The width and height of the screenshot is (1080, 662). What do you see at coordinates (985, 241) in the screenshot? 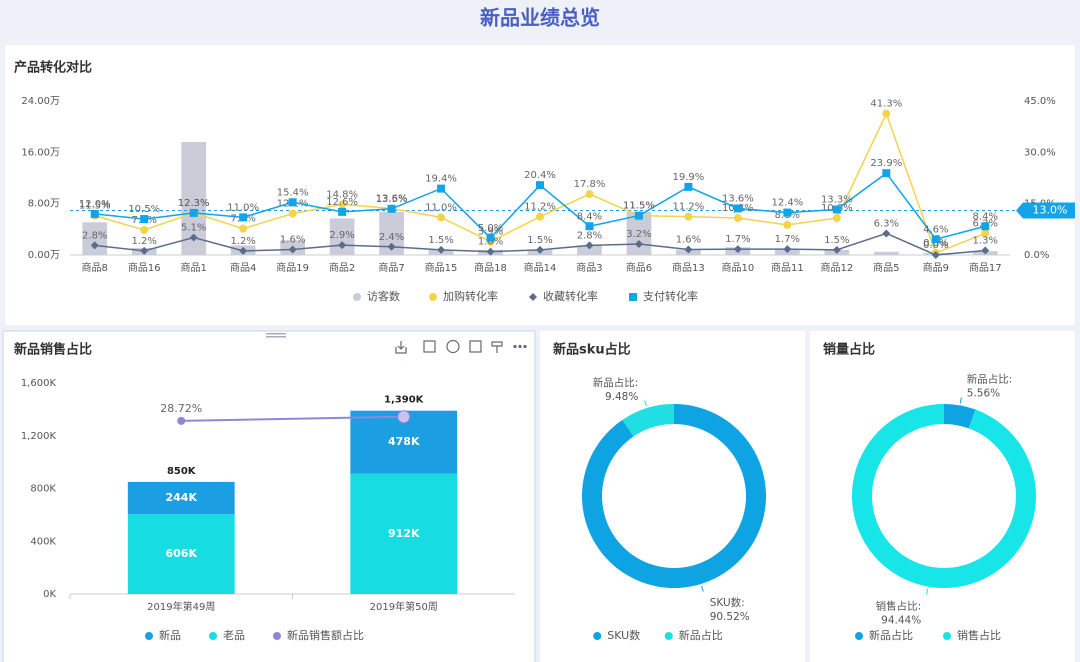
I see `data-label: 1.3%` at bounding box center [985, 241].